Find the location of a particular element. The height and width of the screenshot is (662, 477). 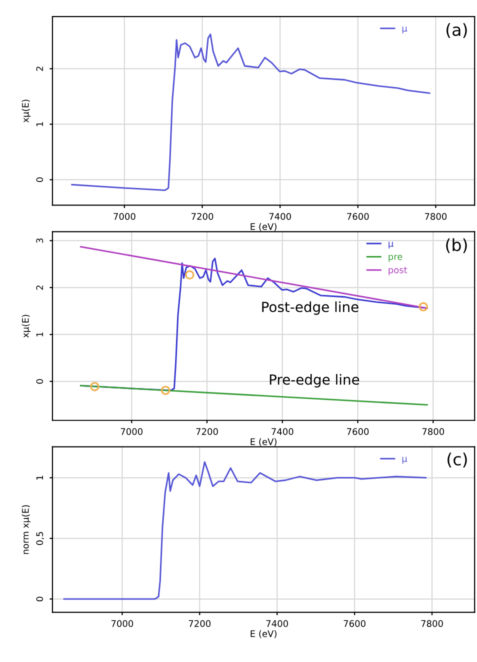

annotation: Pre-edge line is located at coordinates (315, 381).